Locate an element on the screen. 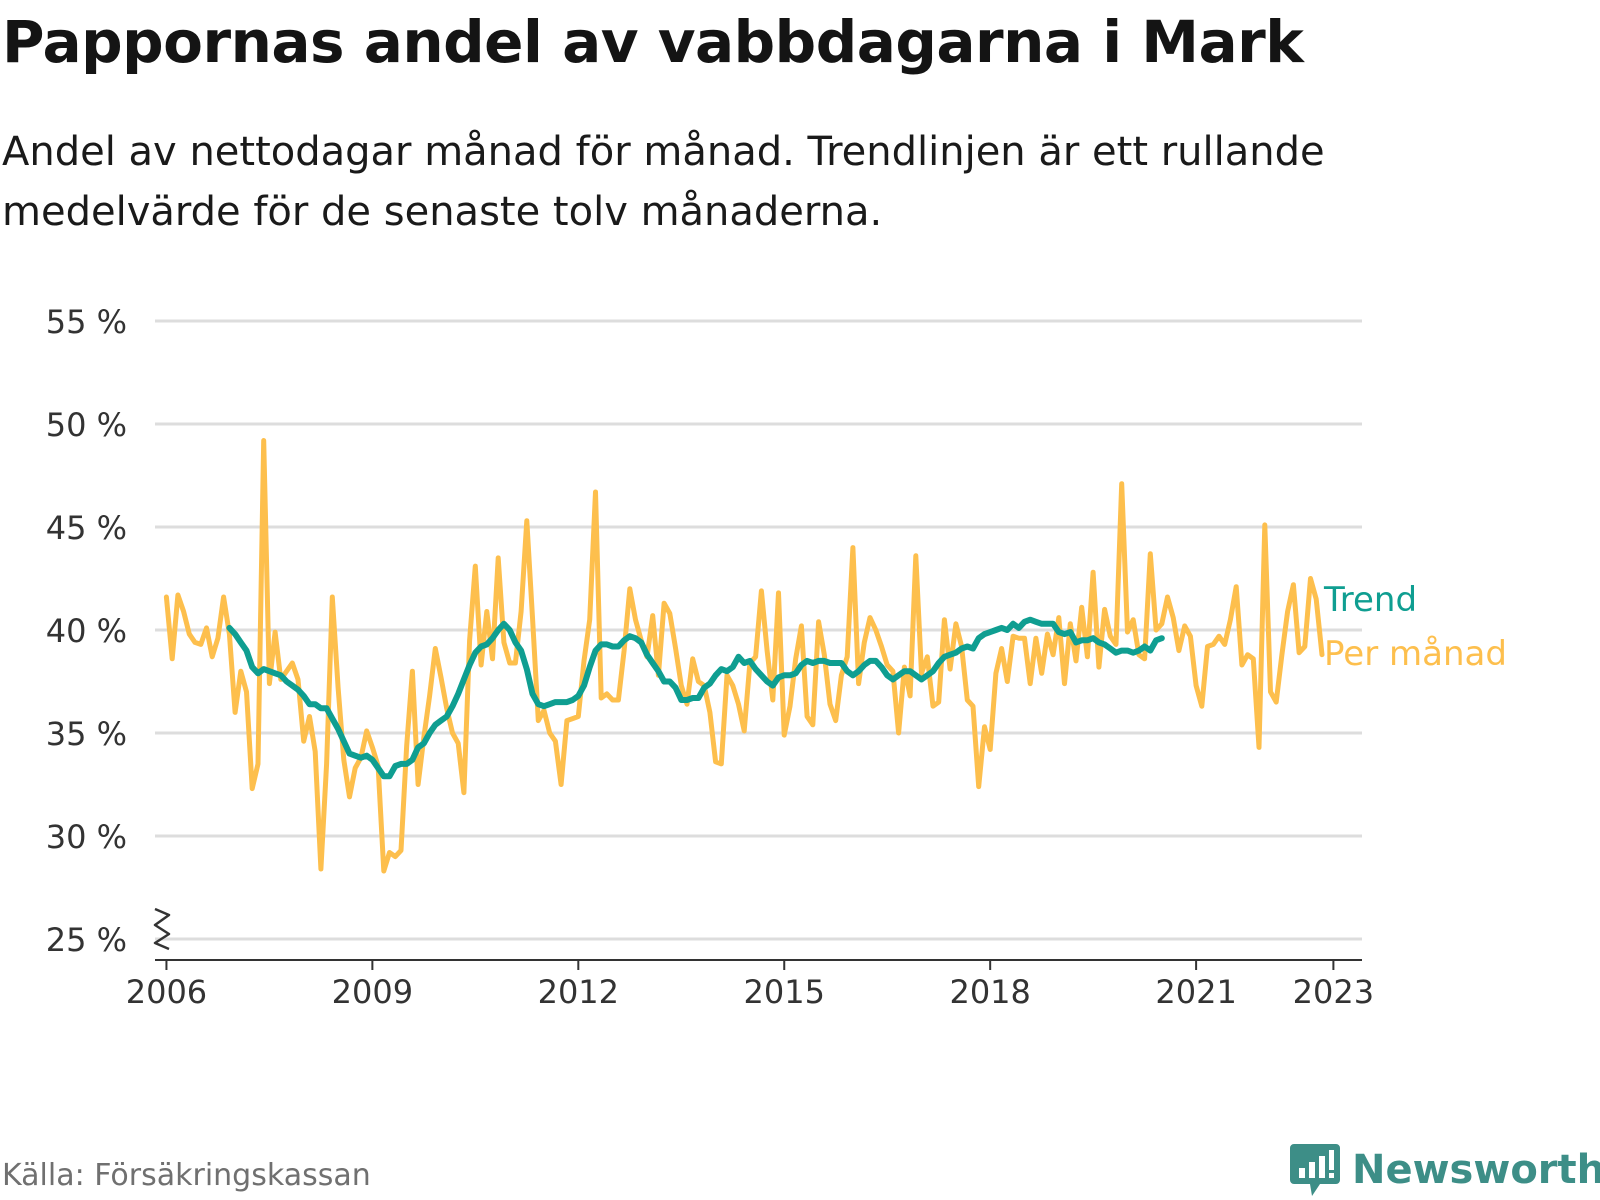 The width and height of the screenshot is (1600, 1200). y-tick-label: 55 % is located at coordinates (86, 322).